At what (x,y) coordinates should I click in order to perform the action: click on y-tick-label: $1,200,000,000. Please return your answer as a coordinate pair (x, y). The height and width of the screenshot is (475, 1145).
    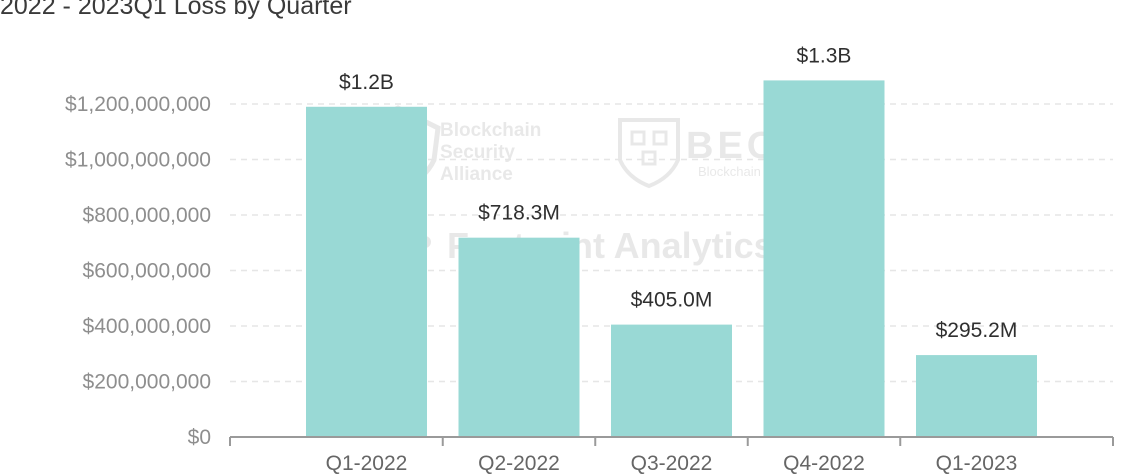
    Looking at the image, I should click on (138, 104).